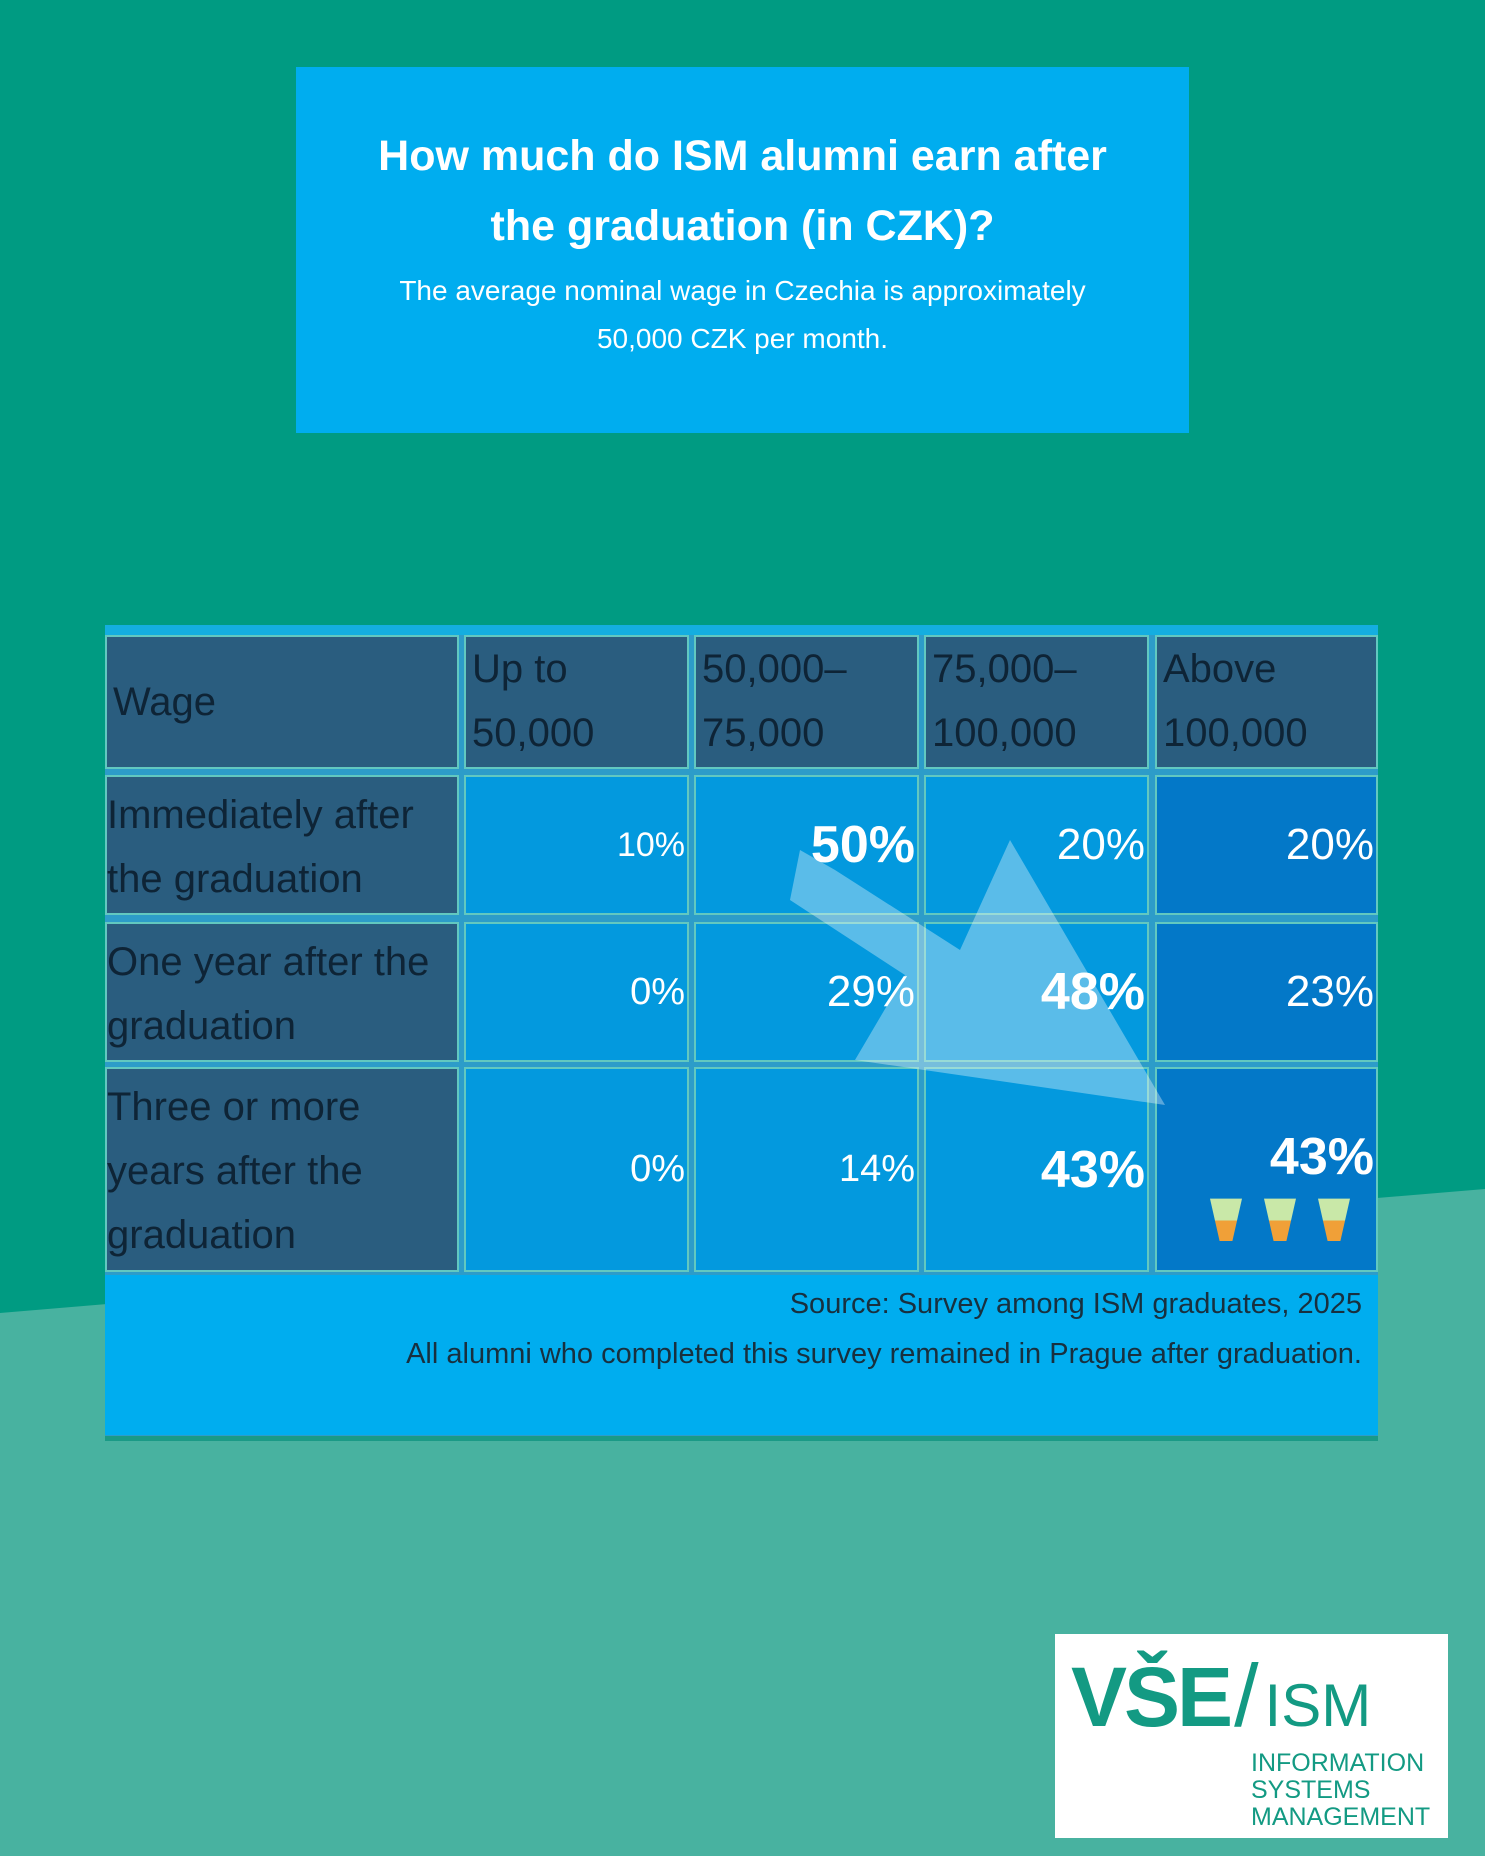 The height and width of the screenshot is (1856, 1485). I want to click on table-cell: 10%, so click(576, 845).